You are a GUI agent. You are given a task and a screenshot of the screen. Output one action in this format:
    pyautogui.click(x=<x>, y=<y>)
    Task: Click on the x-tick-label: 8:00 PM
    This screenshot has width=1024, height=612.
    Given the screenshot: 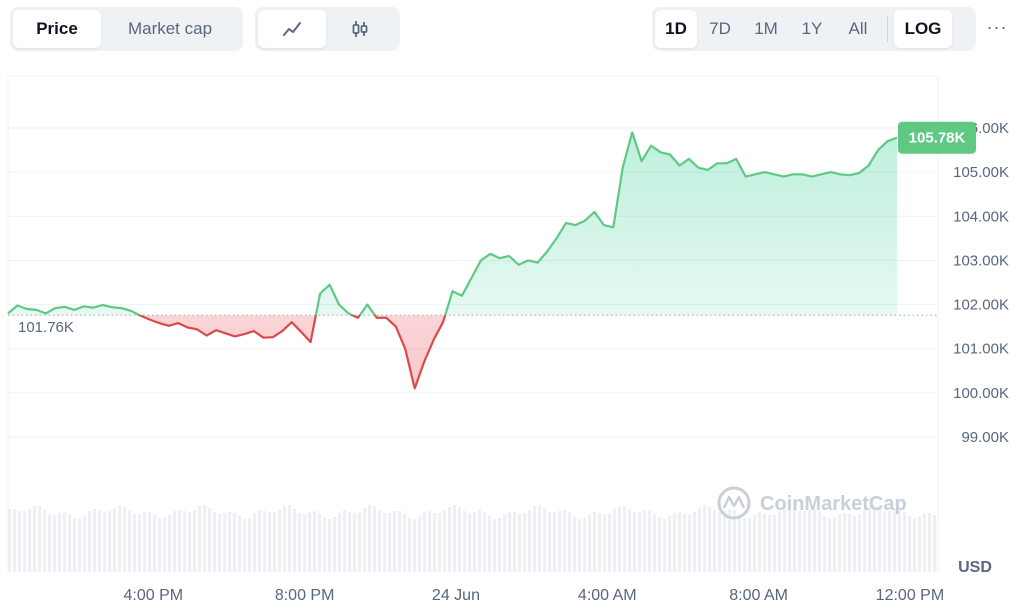 What is the action you would take?
    pyautogui.click(x=305, y=595)
    